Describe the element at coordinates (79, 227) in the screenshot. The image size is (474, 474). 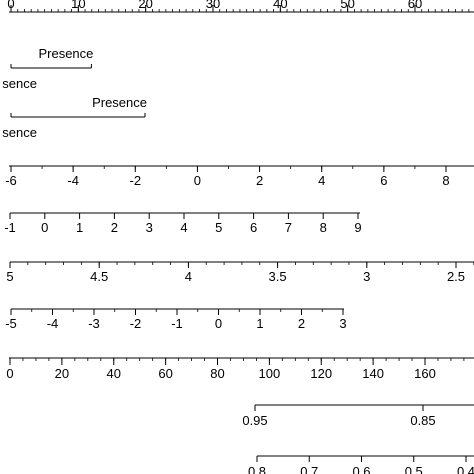
I see `axis-4-tick-label: 1` at that location.